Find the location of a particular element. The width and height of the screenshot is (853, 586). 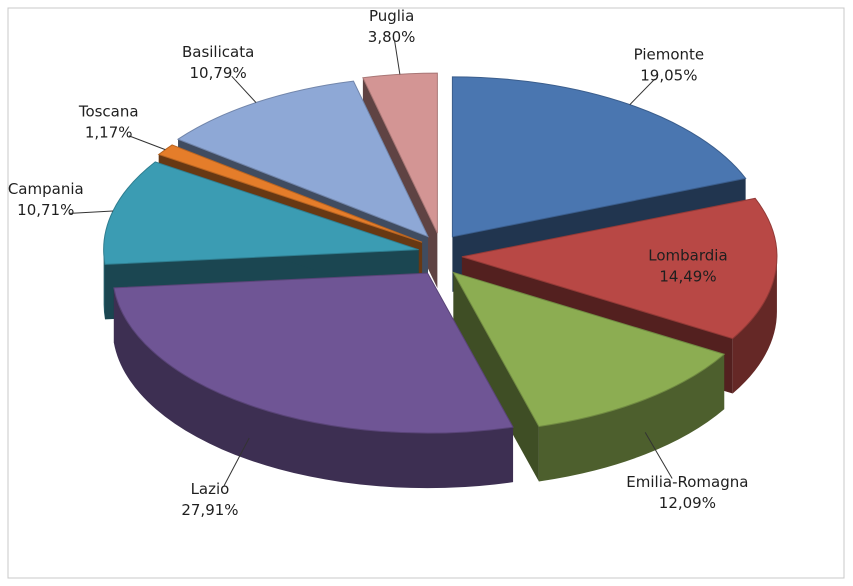

slice-value-label: 27,91% is located at coordinates (209, 510).